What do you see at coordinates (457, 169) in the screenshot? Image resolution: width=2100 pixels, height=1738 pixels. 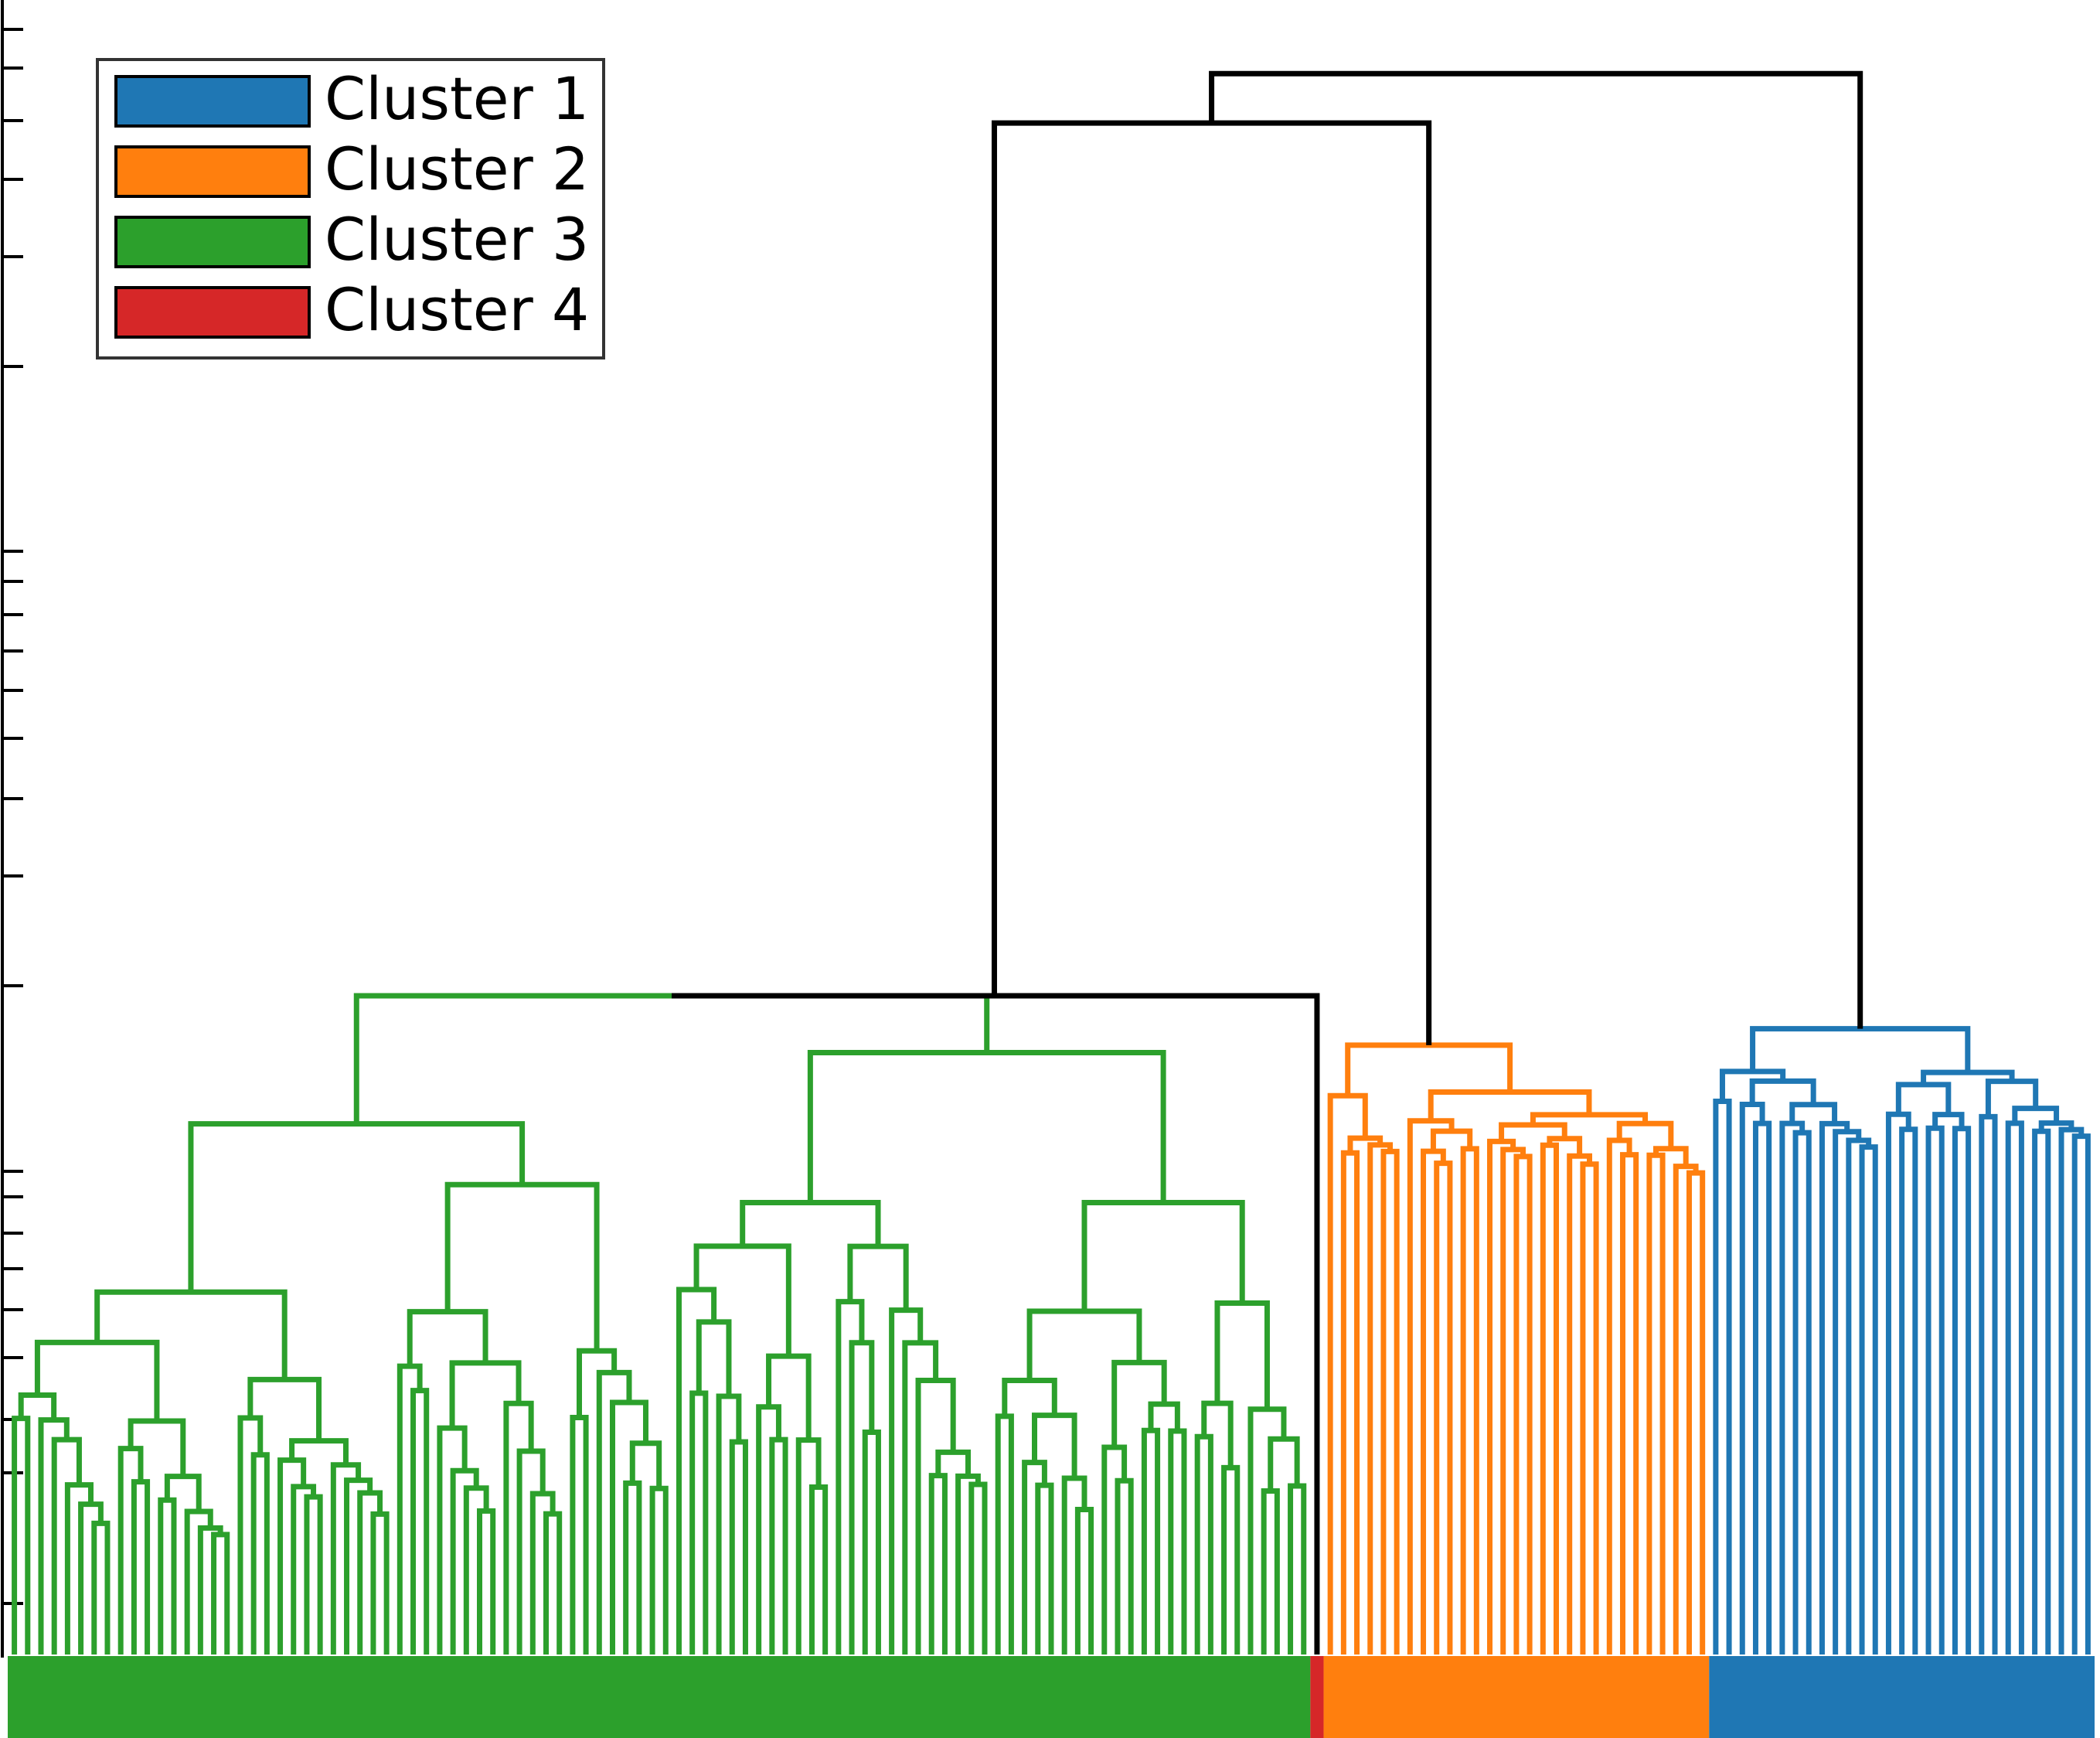 I see `legend-label: Cluster 2` at bounding box center [457, 169].